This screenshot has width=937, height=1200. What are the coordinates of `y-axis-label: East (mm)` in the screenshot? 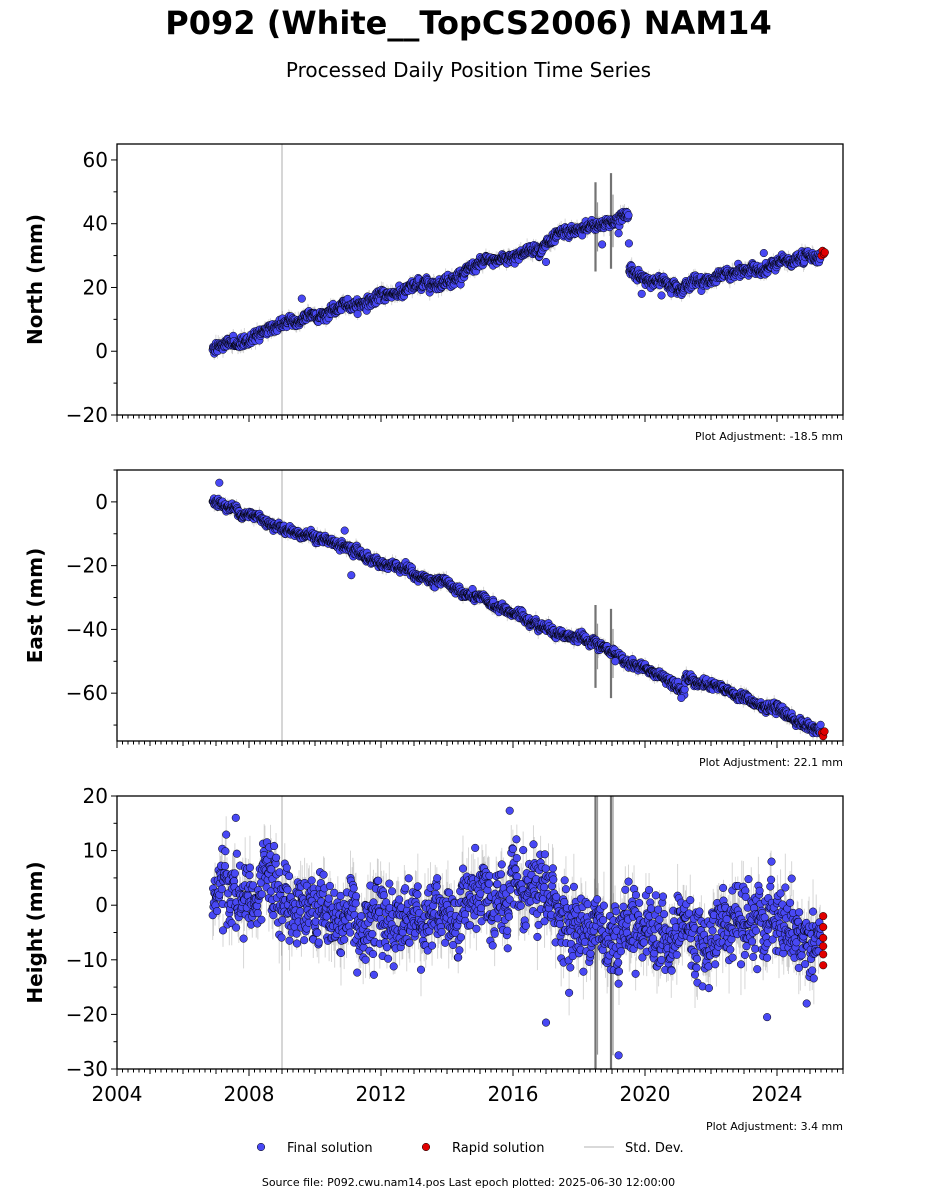 It's located at (35, 606).